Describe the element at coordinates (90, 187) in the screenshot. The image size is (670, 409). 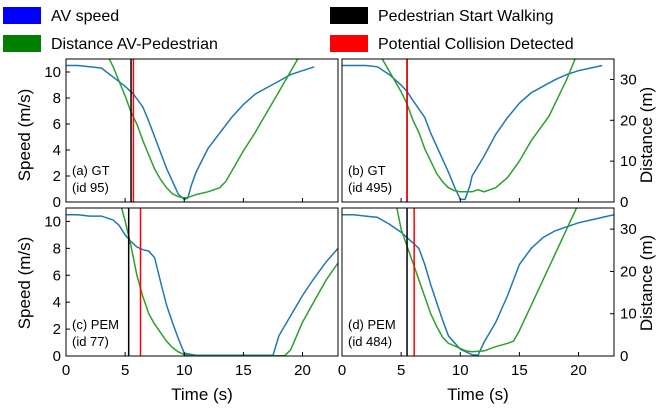
I see `panel-label-line2: (id 95)` at that location.